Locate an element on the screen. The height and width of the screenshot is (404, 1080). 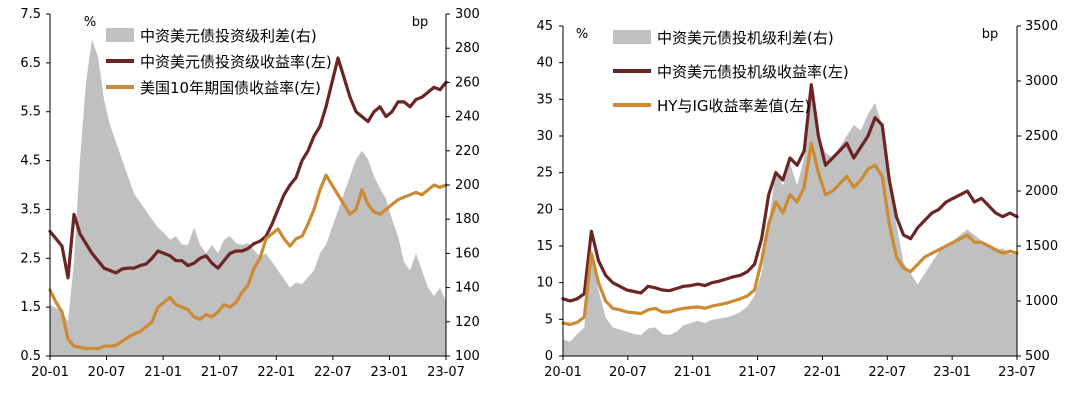
y-left-tick-label: 40 is located at coordinates (544, 63).